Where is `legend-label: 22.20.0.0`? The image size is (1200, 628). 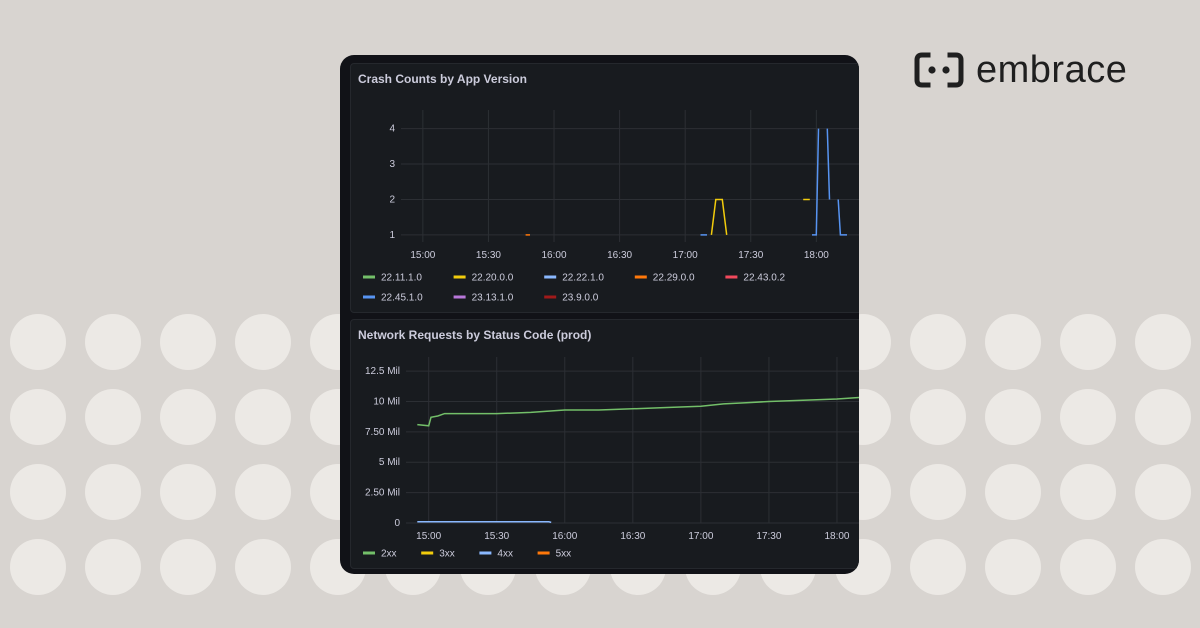 legend-label: 22.20.0.0 is located at coordinates (493, 278).